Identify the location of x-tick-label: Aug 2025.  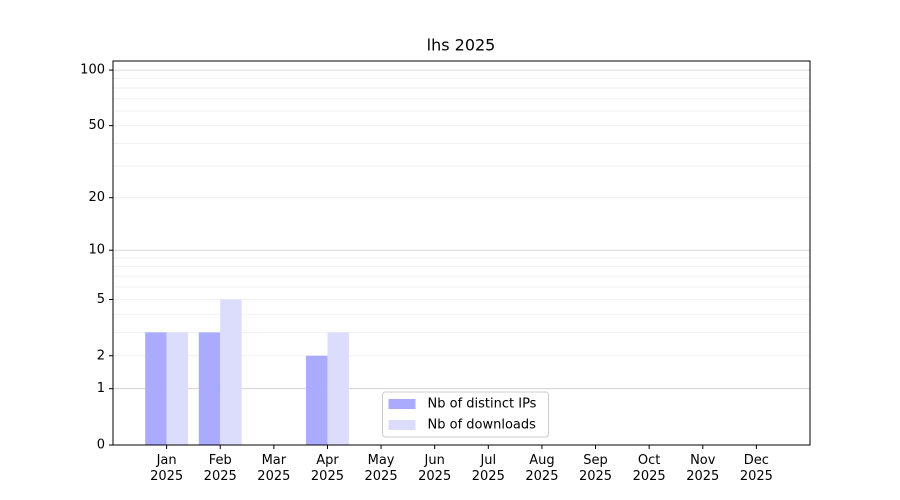
(542, 468).